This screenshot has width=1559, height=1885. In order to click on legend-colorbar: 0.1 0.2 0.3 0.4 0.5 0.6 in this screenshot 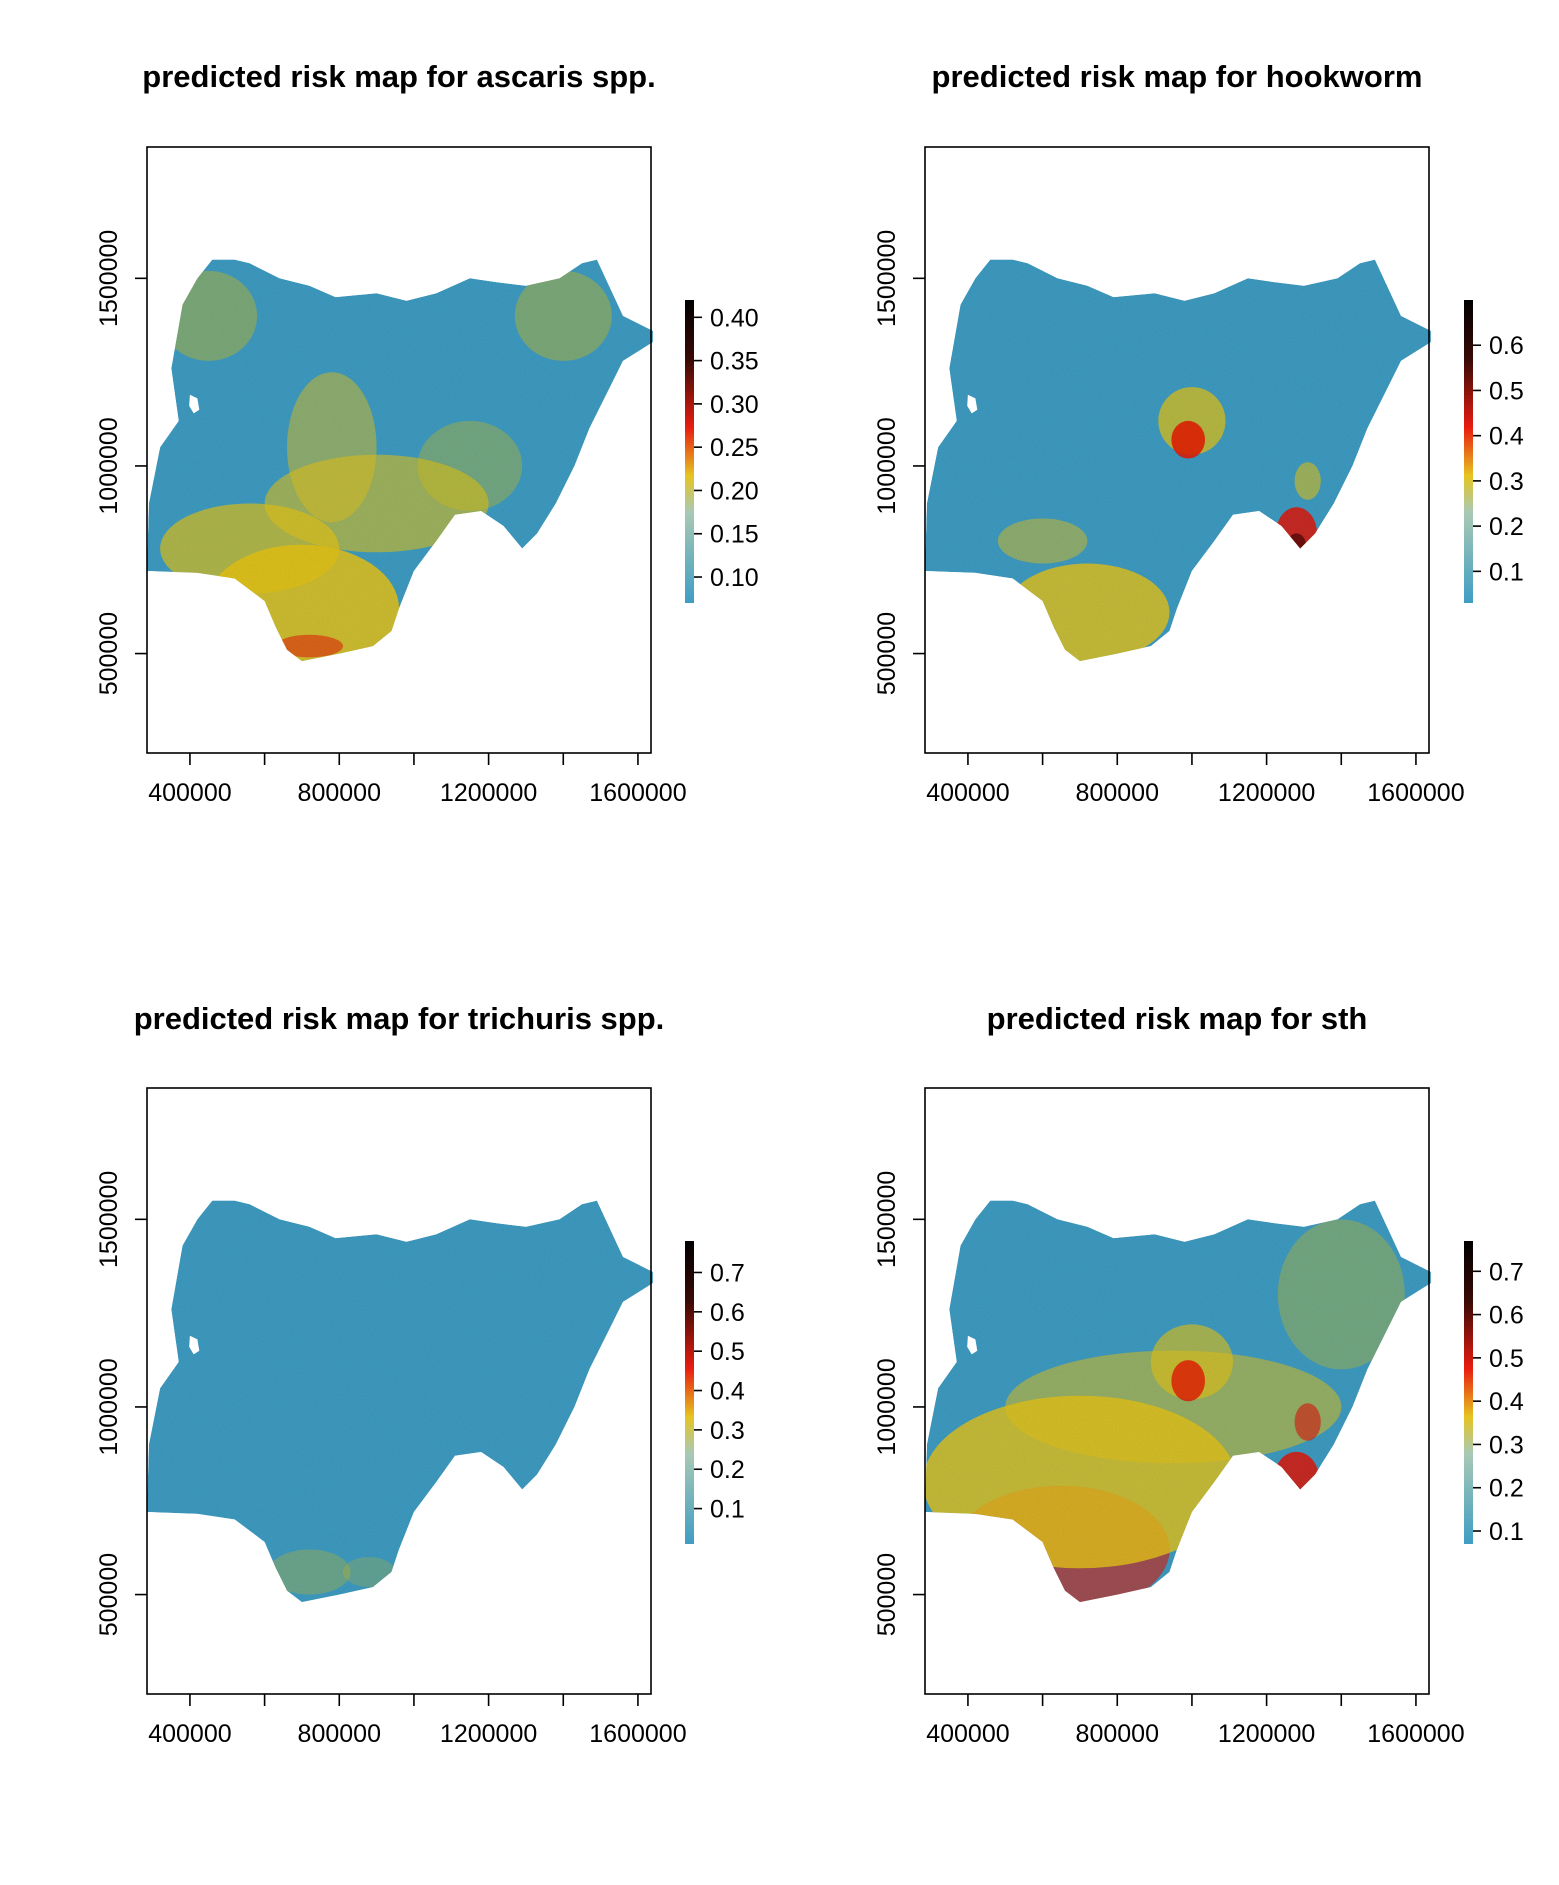, I will do `click(1494, 451)`.